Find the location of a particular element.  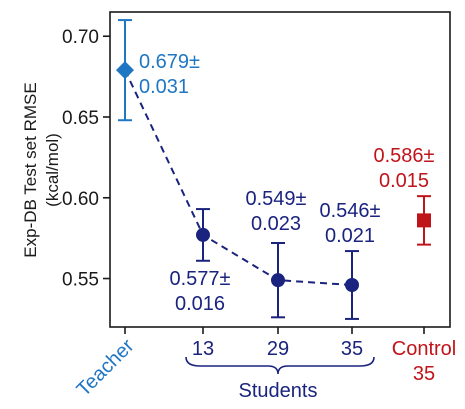

y-tick-label: 0.65 is located at coordinates (80, 118).